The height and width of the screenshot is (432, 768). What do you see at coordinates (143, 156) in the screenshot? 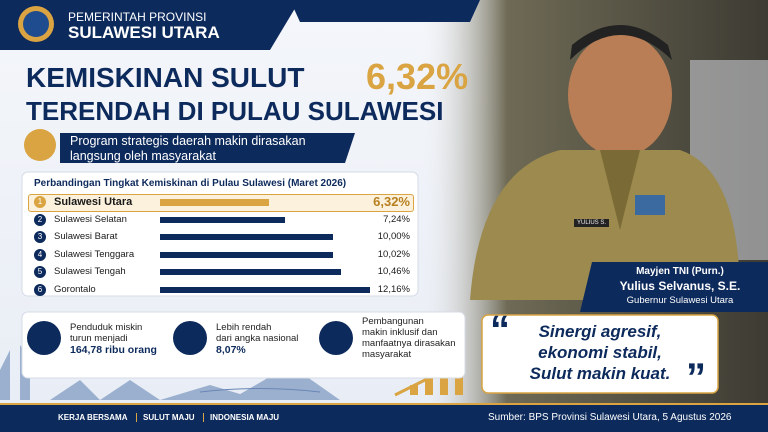
I see `ribbon-text: langsung oleh masyarakat` at bounding box center [143, 156].